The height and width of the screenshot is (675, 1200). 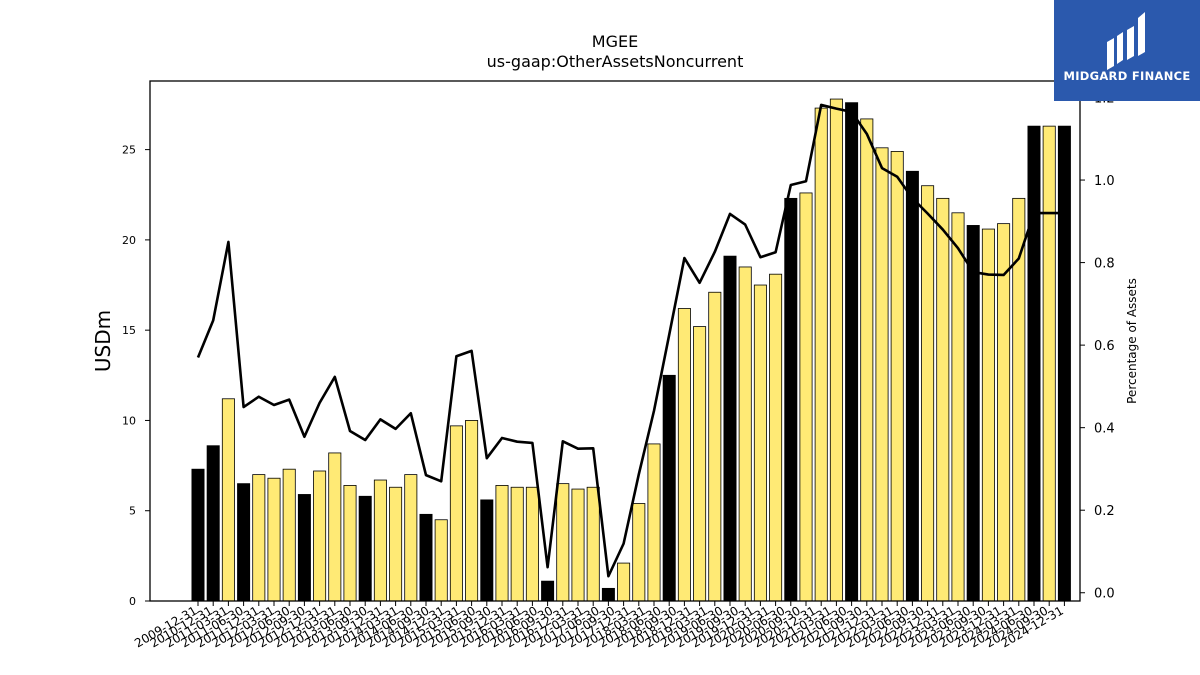 What do you see at coordinates (1104, 181) in the screenshot?
I see `y2-tick-label: 1.0` at bounding box center [1104, 181].